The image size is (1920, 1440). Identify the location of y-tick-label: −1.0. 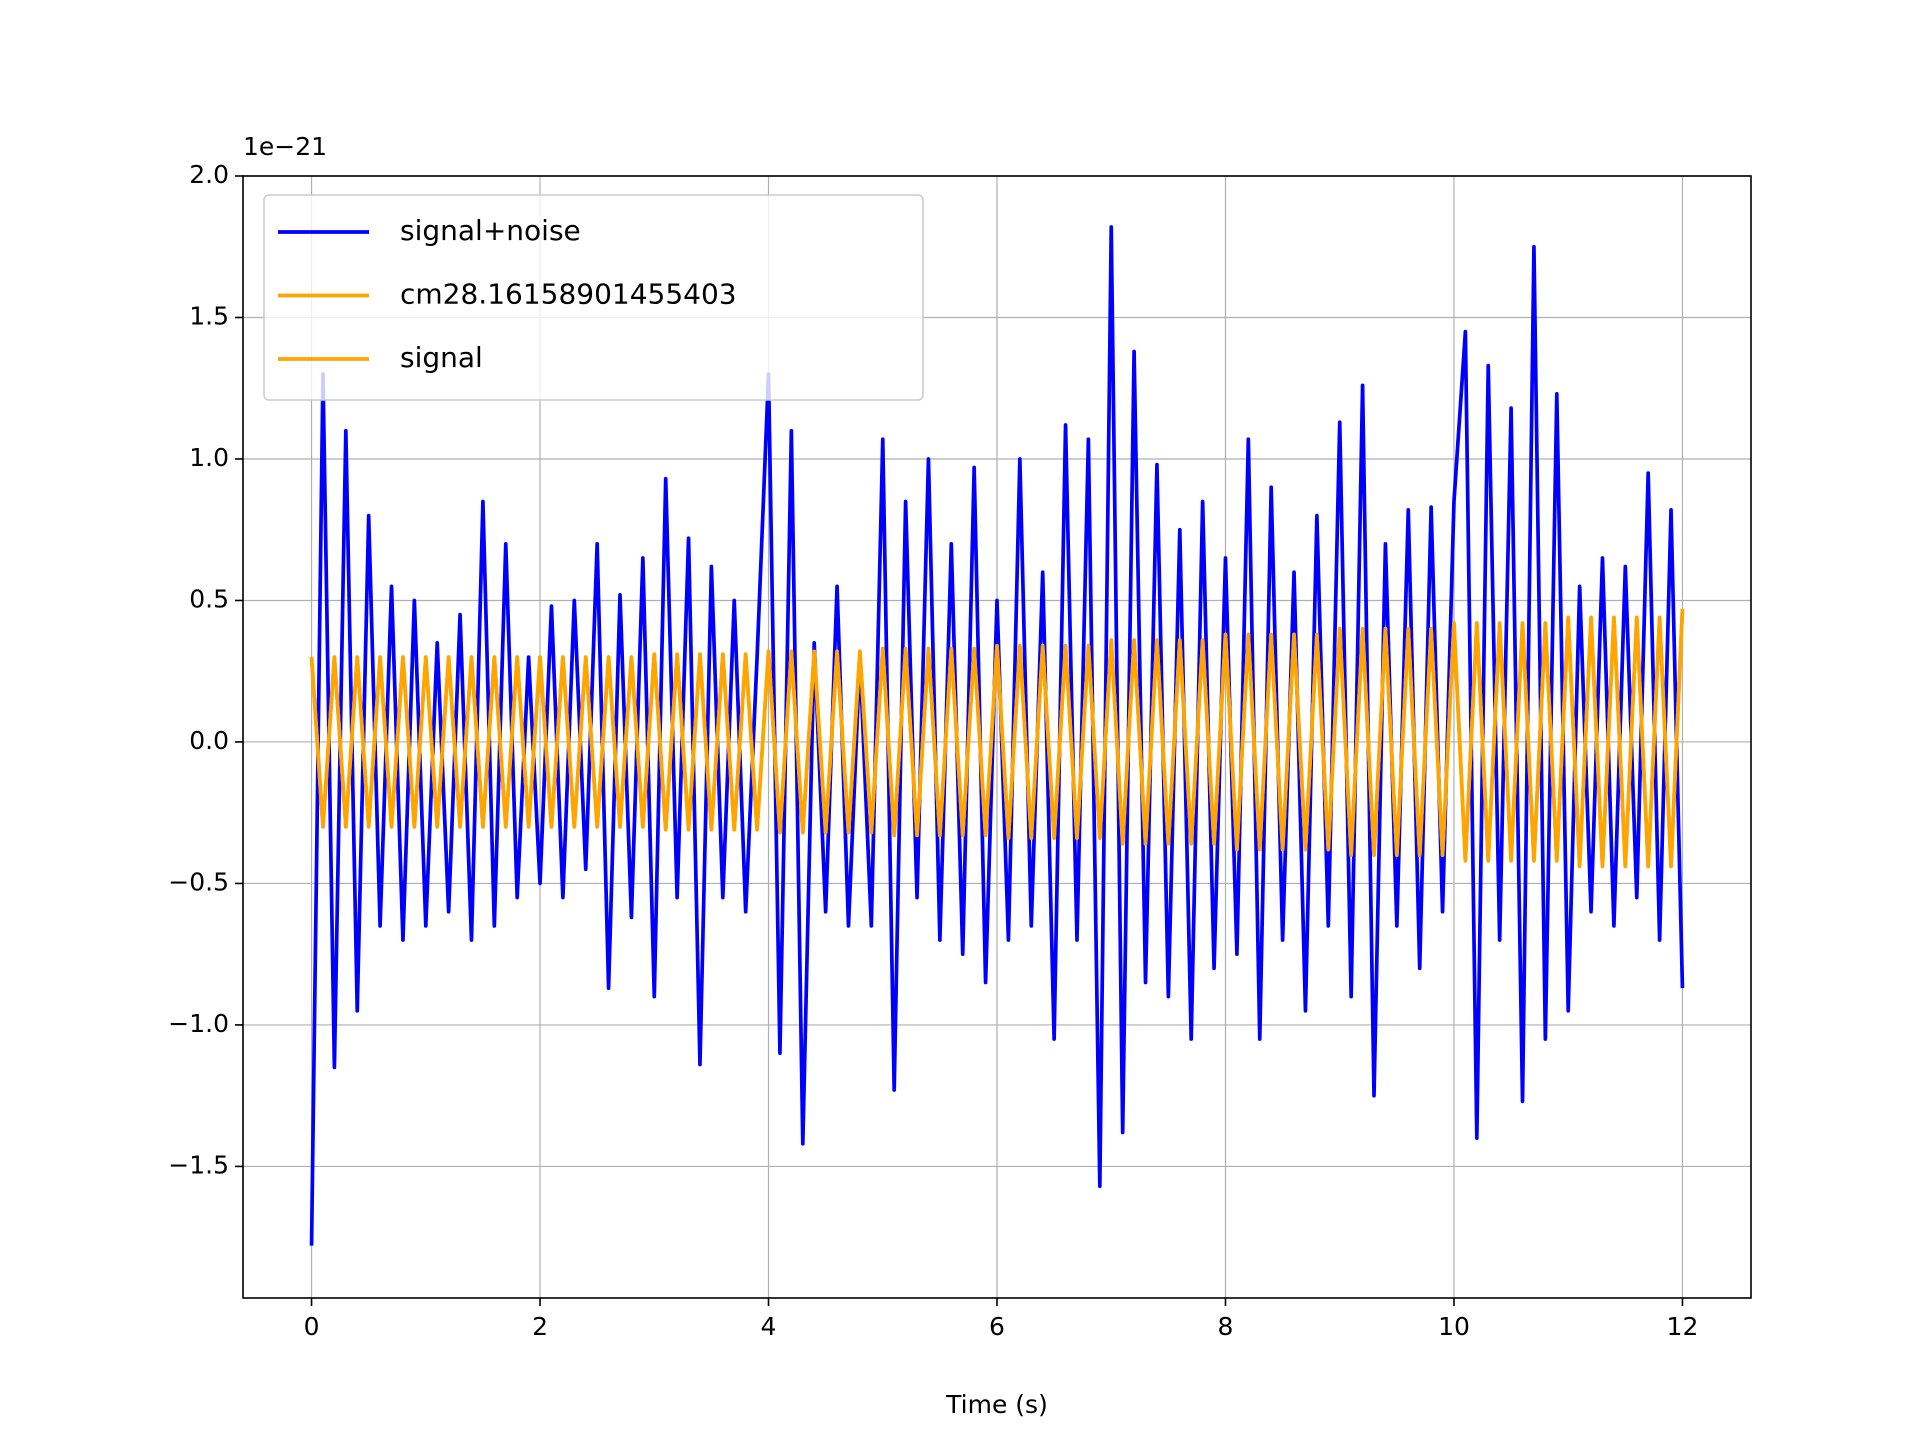
(198, 1023).